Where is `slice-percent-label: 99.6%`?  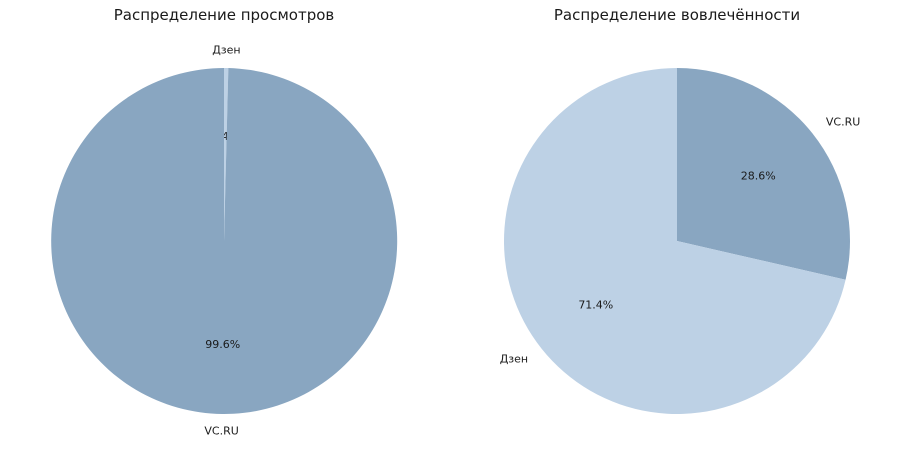 slice-percent-label: 99.6% is located at coordinates (222, 344).